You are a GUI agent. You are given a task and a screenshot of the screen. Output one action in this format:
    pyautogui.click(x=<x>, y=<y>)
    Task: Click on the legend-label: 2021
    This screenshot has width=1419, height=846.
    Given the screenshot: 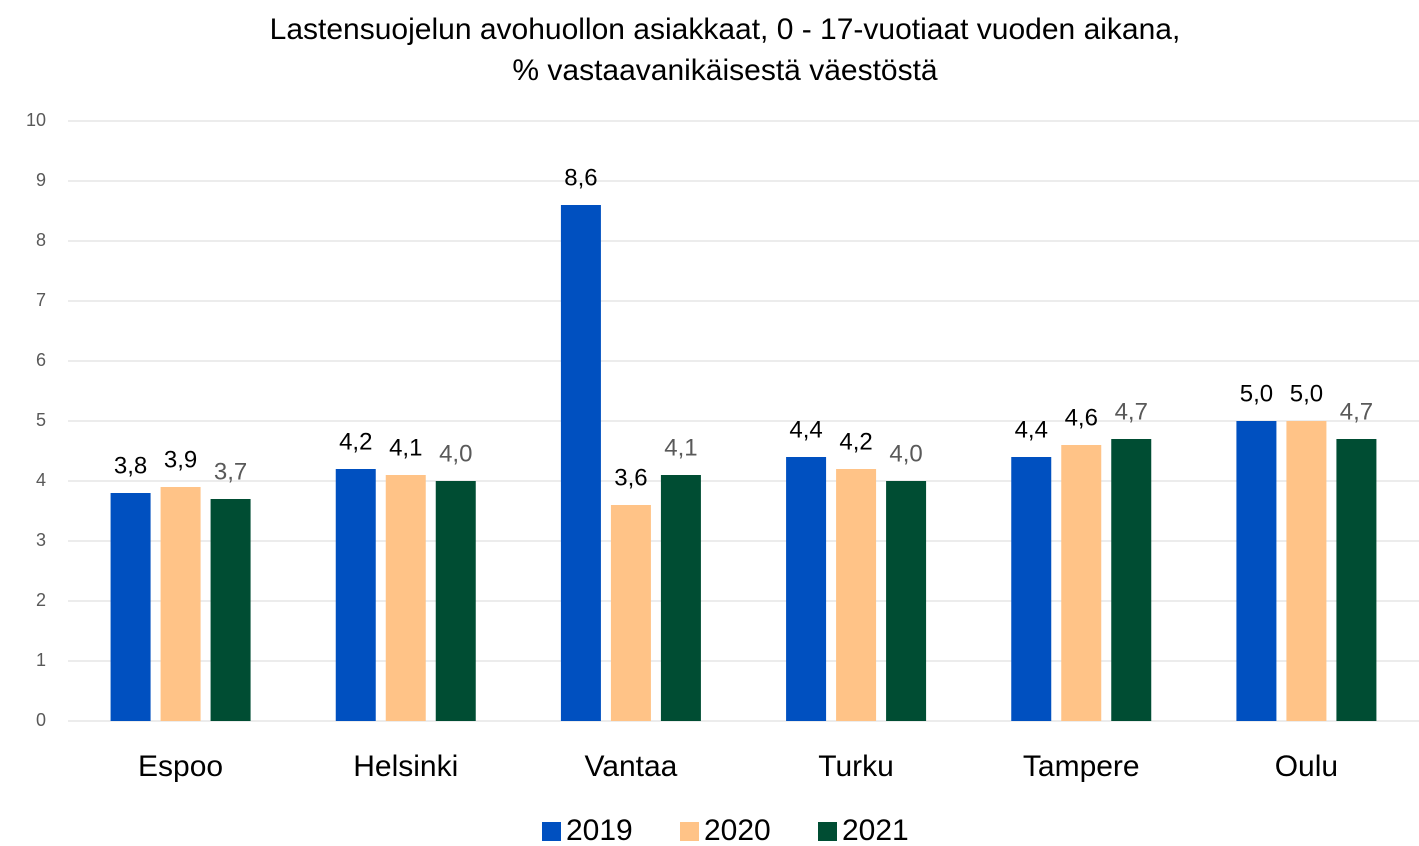 What is the action you would take?
    pyautogui.click(x=875, y=830)
    